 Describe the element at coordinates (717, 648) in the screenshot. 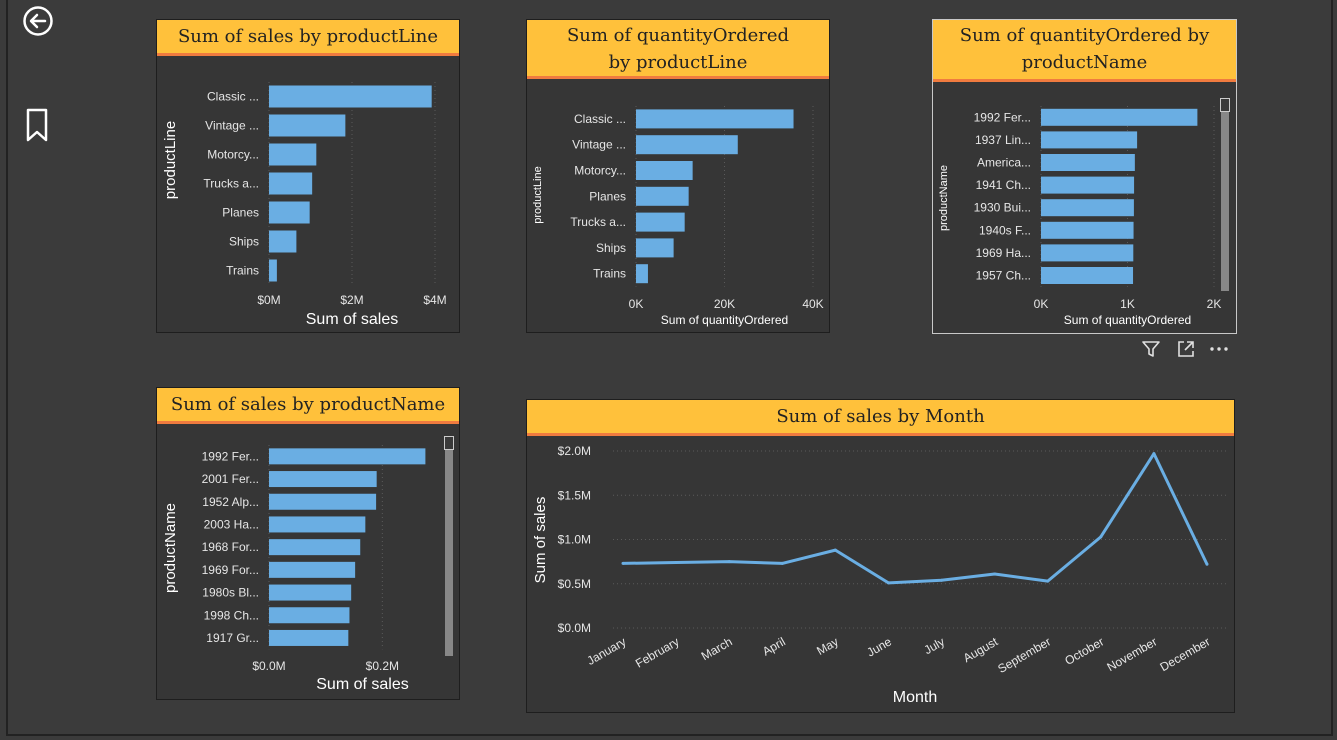

I see `x-tick-label: March` at that location.